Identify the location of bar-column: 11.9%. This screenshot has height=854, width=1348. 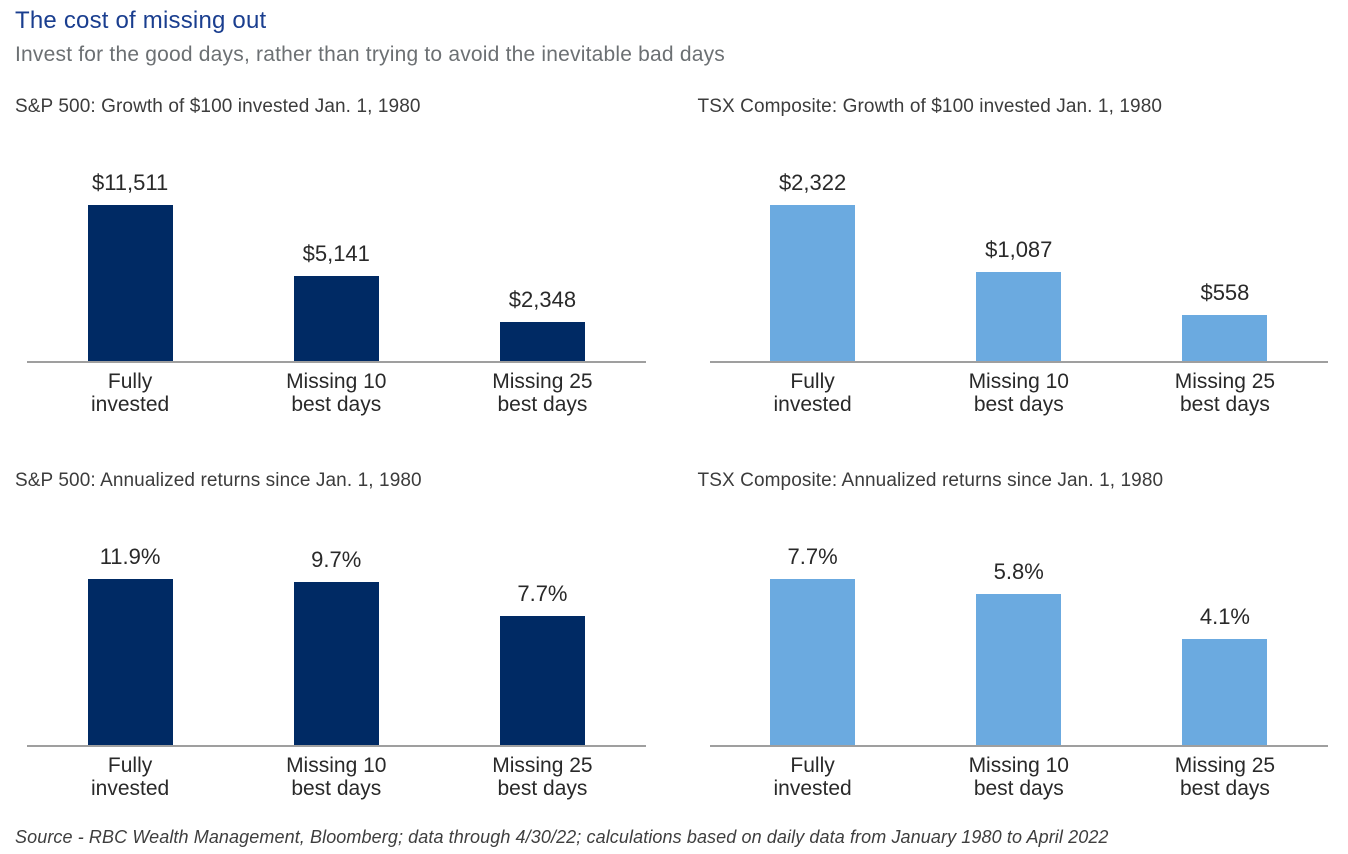
(130, 645).